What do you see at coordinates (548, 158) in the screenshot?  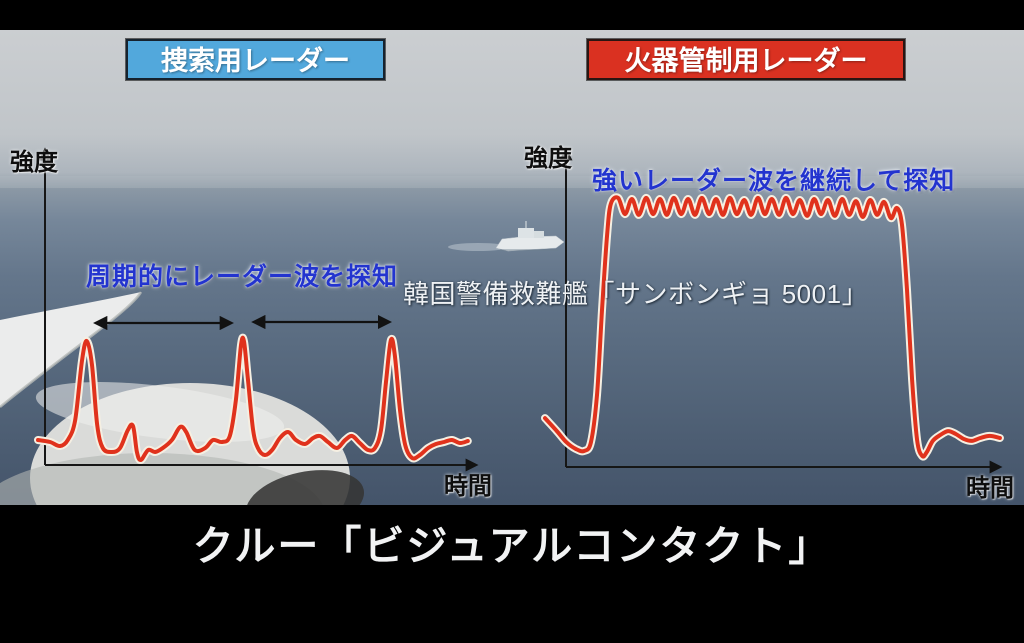 I see `intensity-axis-label-right: 強度` at bounding box center [548, 158].